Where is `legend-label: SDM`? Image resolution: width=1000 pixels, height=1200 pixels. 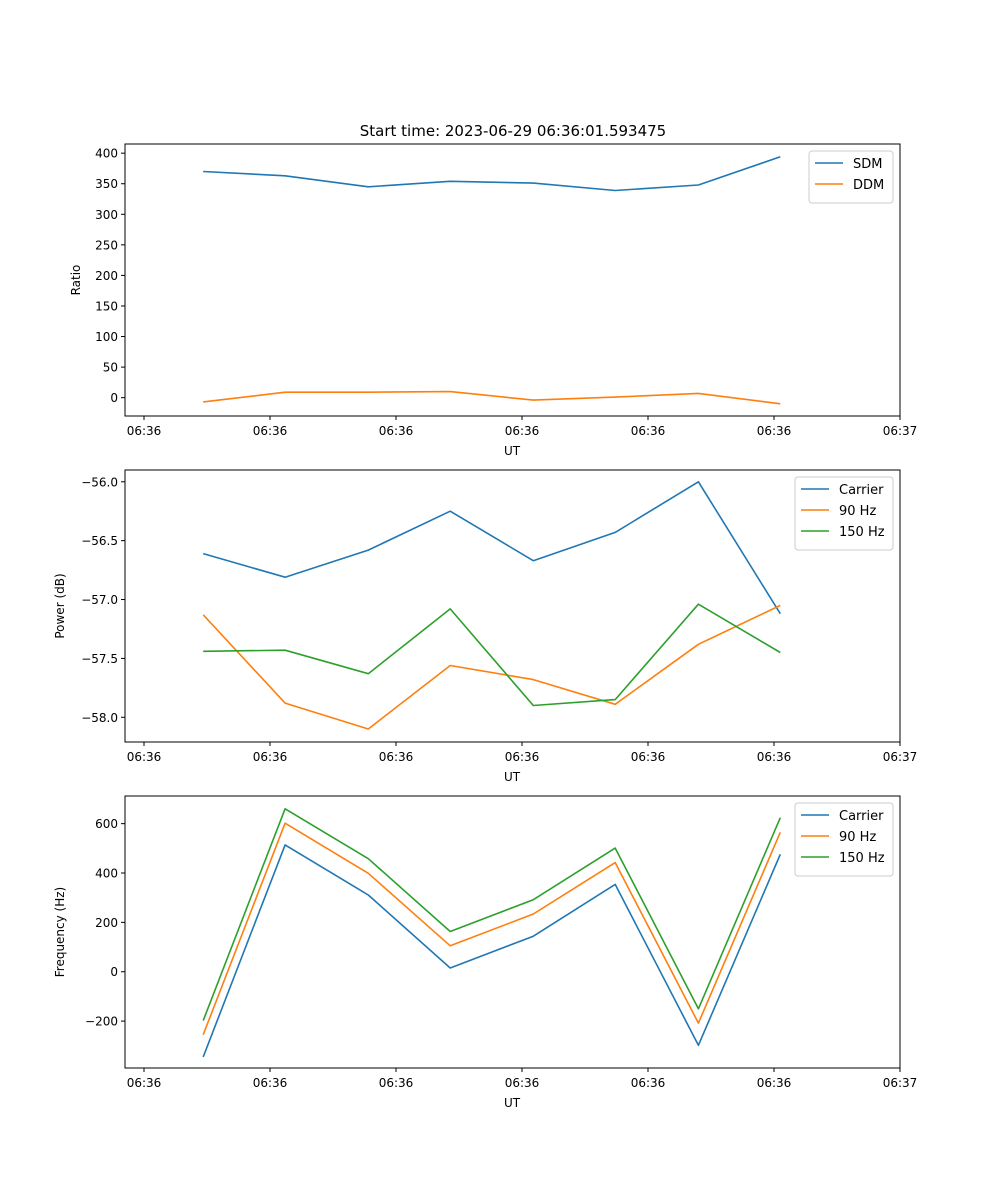
legend-label: SDM is located at coordinates (867, 164).